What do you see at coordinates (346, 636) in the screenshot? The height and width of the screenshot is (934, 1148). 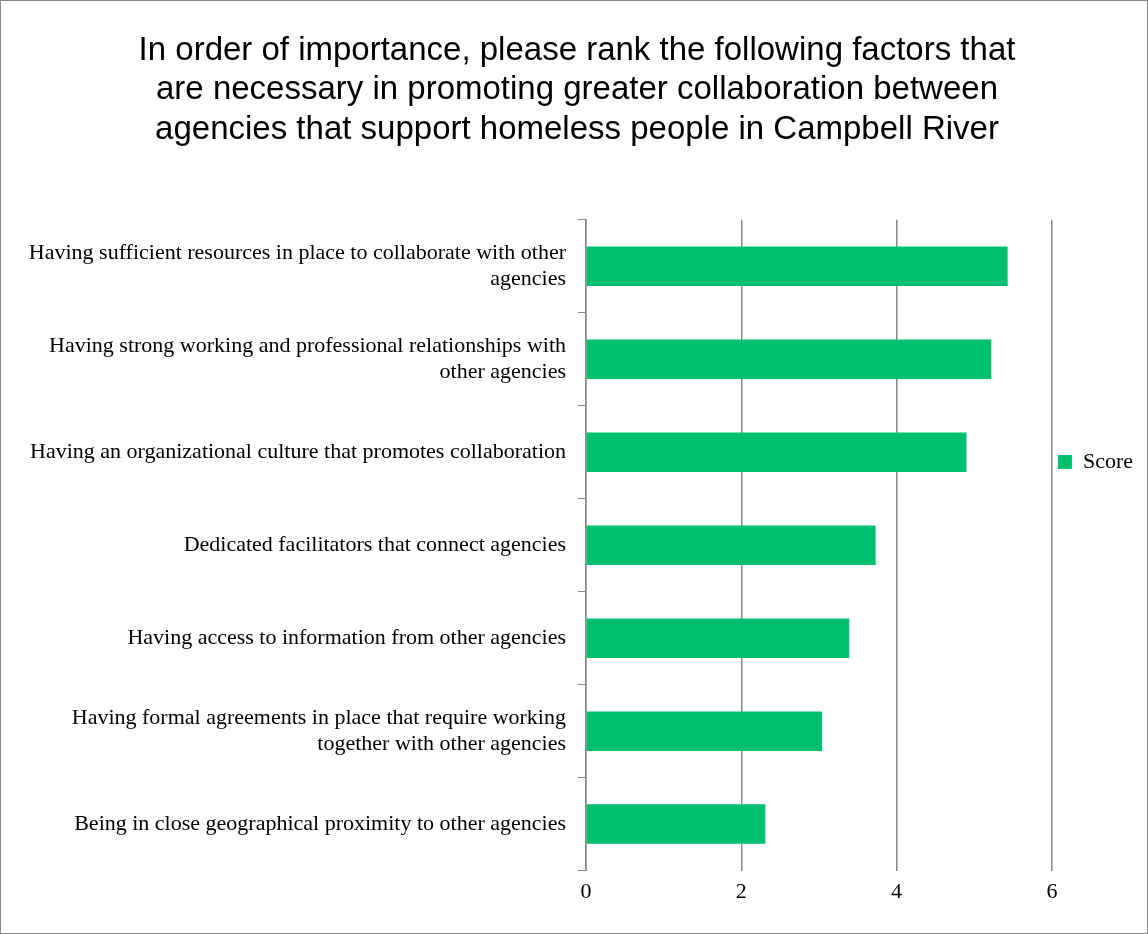 I see `y-tick-label: Having access to information from other agencies` at bounding box center [346, 636].